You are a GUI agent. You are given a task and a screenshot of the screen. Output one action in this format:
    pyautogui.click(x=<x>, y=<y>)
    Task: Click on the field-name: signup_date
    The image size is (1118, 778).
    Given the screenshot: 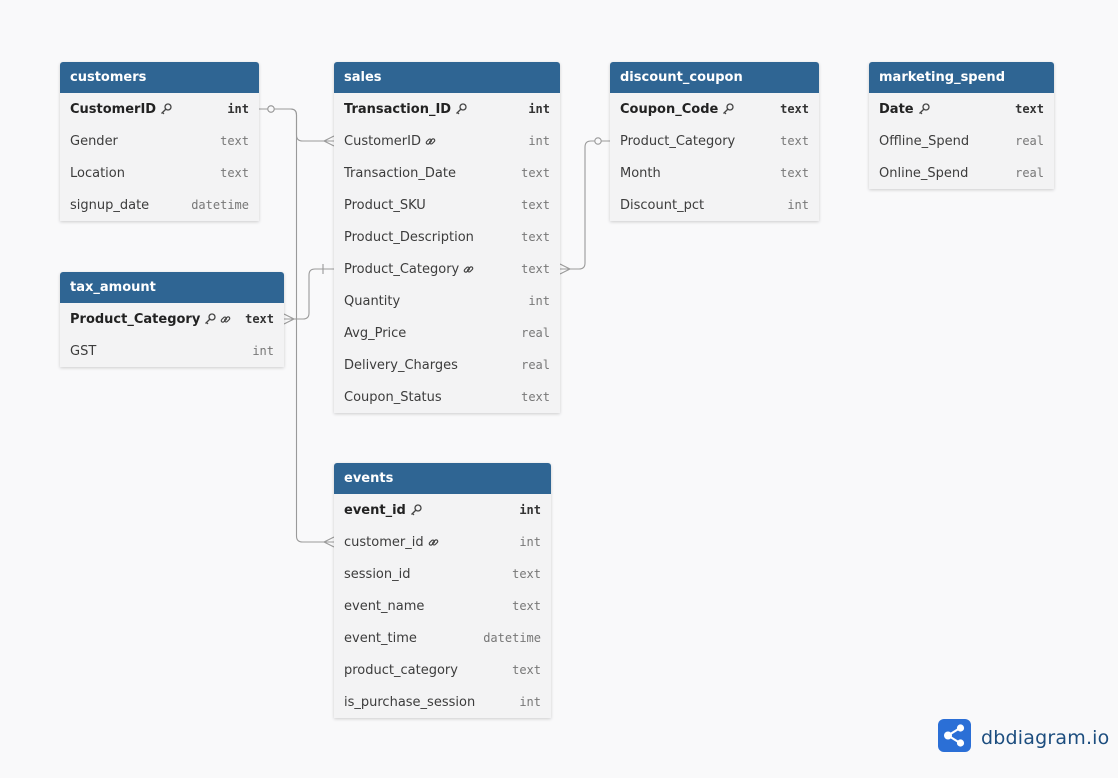 What is the action you would take?
    pyautogui.click(x=110, y=205)
    